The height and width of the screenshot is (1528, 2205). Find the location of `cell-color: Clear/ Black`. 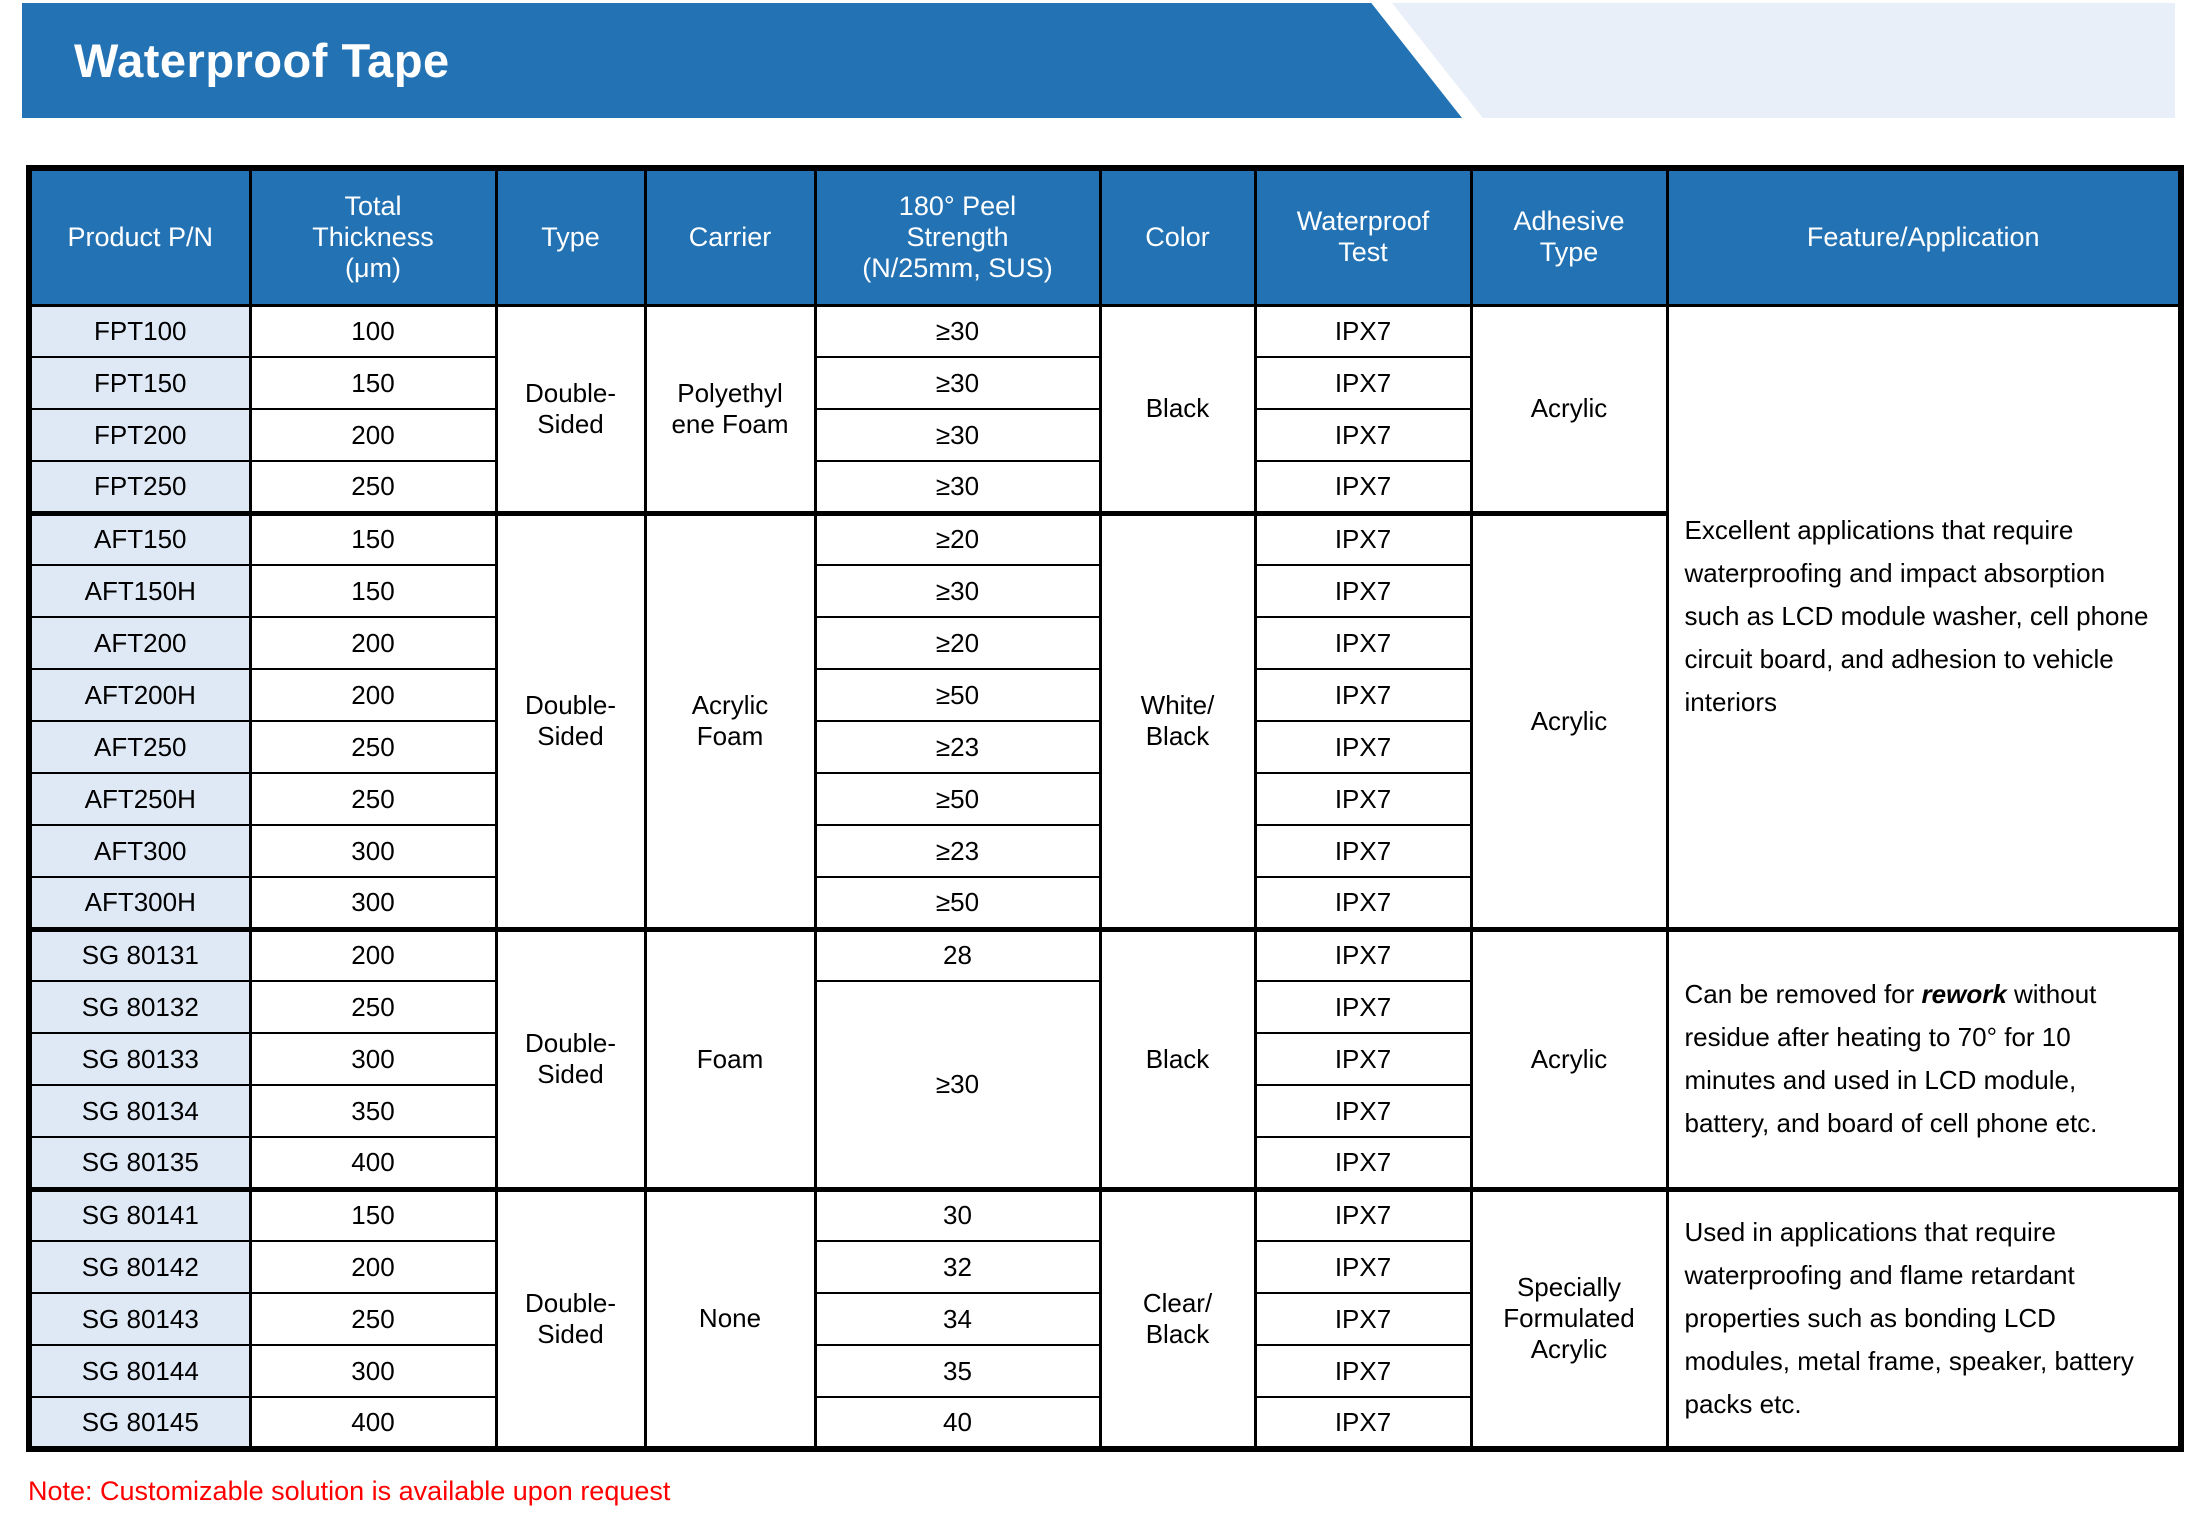

cell-color: Clear/ Black is located at coordinates (1177, 1318).